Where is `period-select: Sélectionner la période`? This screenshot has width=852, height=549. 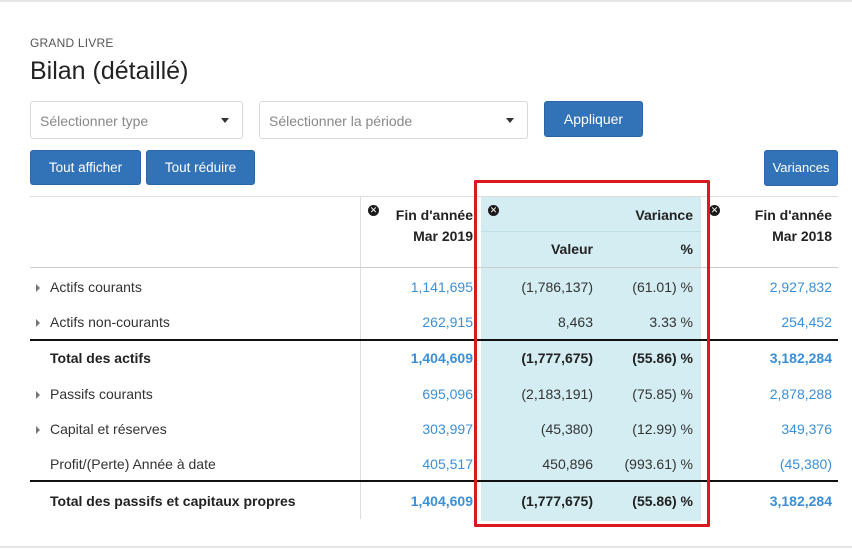
period-select: Sélectionner la période is located at coordinates (393, 120).